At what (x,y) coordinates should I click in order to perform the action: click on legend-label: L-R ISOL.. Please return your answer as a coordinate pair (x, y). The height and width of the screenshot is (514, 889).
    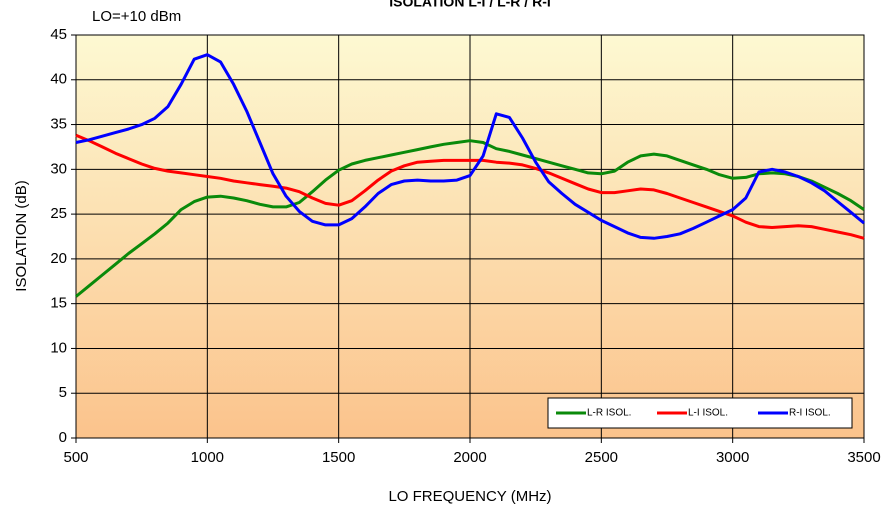
    Looking at the image, I should click on (609, 413).